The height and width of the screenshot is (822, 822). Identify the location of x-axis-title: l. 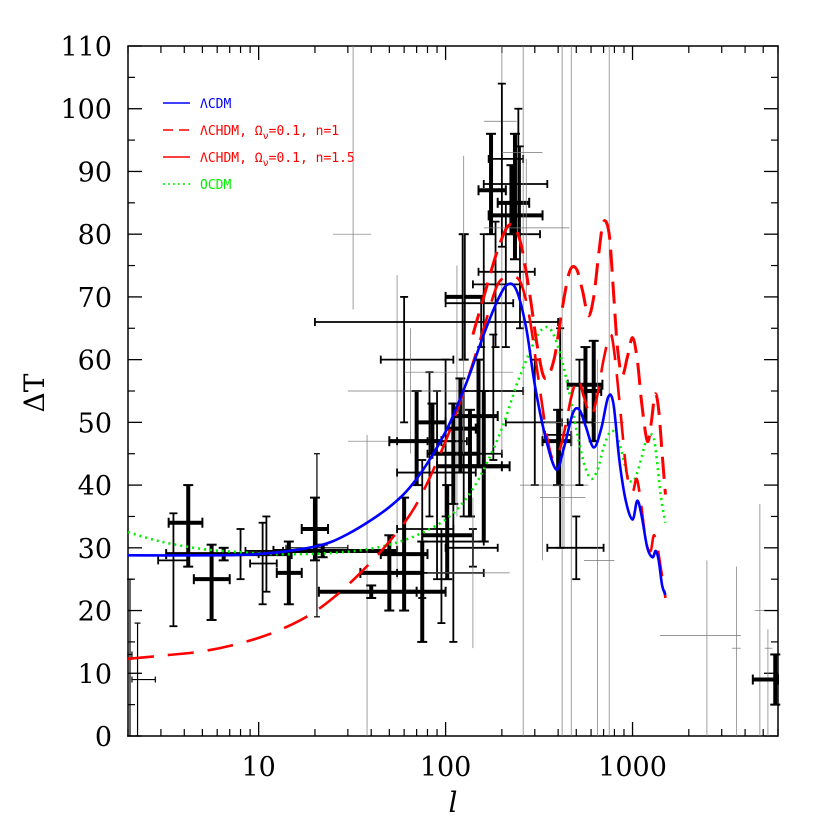
(453, 802).